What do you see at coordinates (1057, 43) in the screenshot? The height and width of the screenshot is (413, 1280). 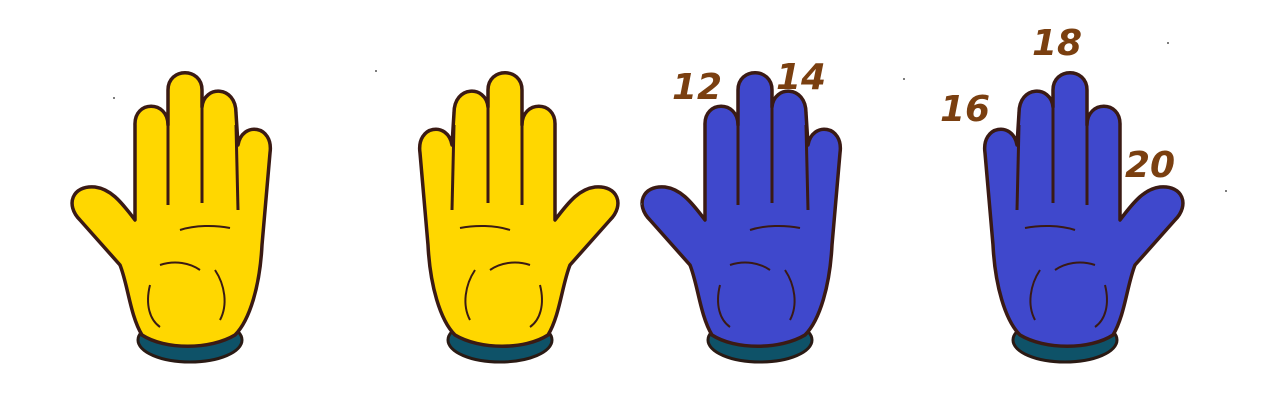 I see `label-18: 18` at bounding box center [1057, 43].